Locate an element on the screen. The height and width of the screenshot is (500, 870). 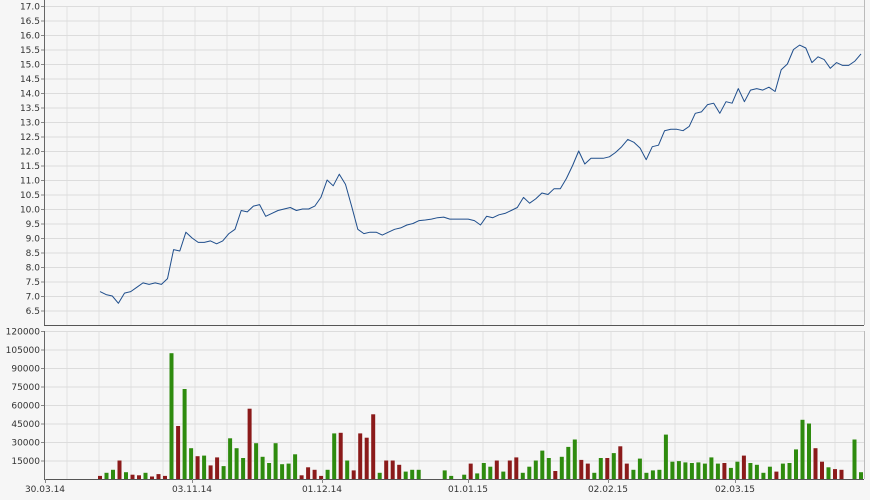
volume-tick-label-3: 75000 is located at coordinates (25, 388).